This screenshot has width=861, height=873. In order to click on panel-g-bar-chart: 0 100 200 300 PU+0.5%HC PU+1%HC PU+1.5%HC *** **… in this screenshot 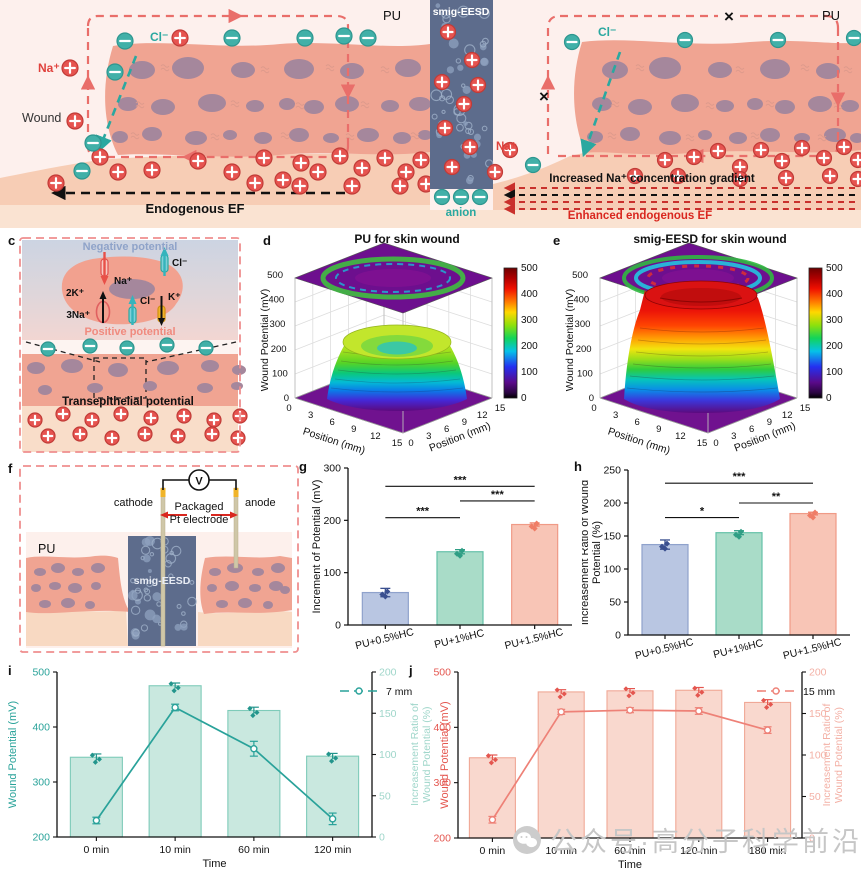, I will do `click(441, 557)`.